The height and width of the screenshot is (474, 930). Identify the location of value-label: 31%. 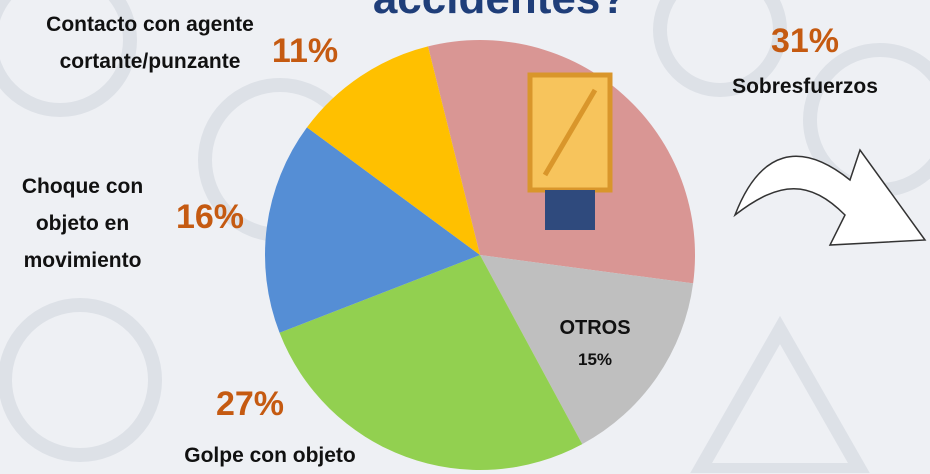
(805, 41).